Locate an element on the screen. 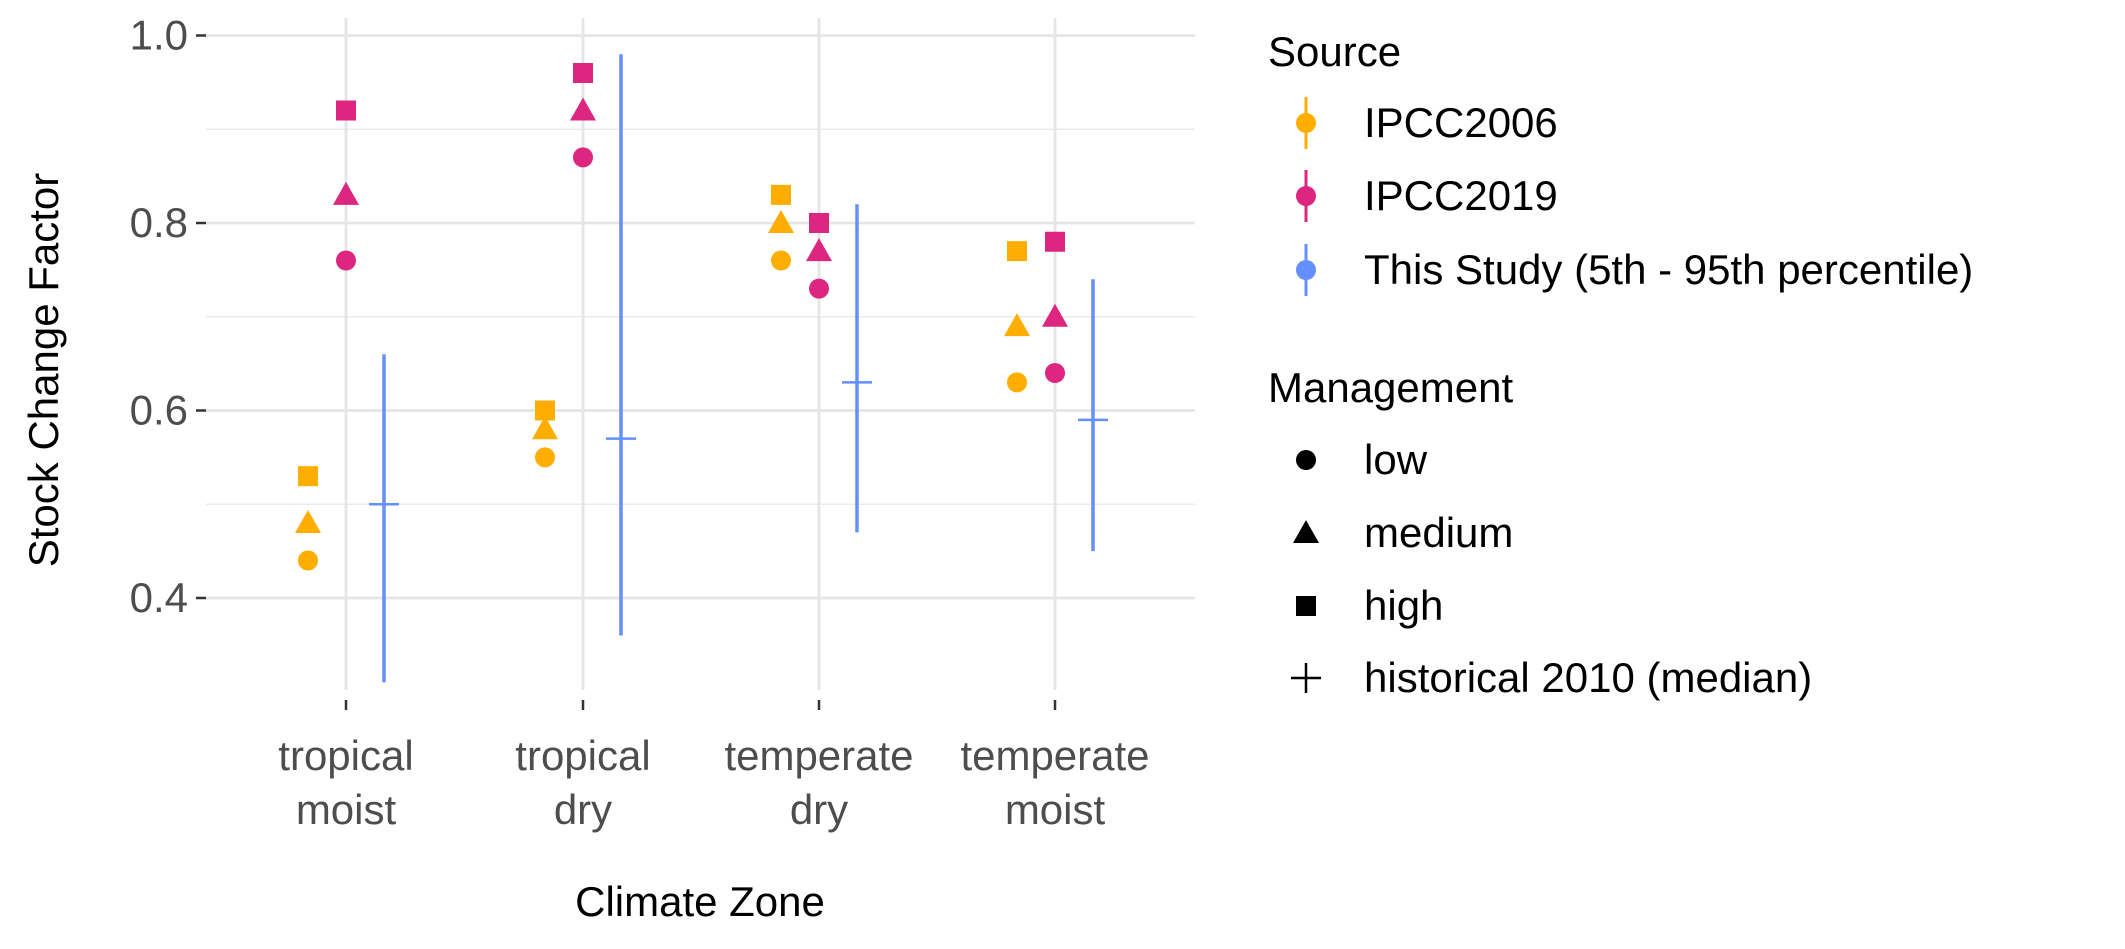 The width and height of the screenshot is (2125, 949). legend-management-item: low is located at coordinates (1362, 459).